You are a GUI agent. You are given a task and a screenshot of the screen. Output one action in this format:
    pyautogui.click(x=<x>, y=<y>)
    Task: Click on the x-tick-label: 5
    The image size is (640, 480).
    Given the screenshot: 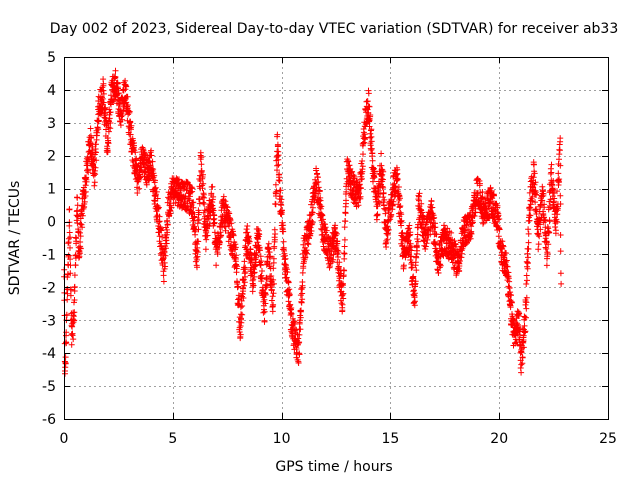 What is the action you would take?
    pyautogui.click(x=172, y=439)
    